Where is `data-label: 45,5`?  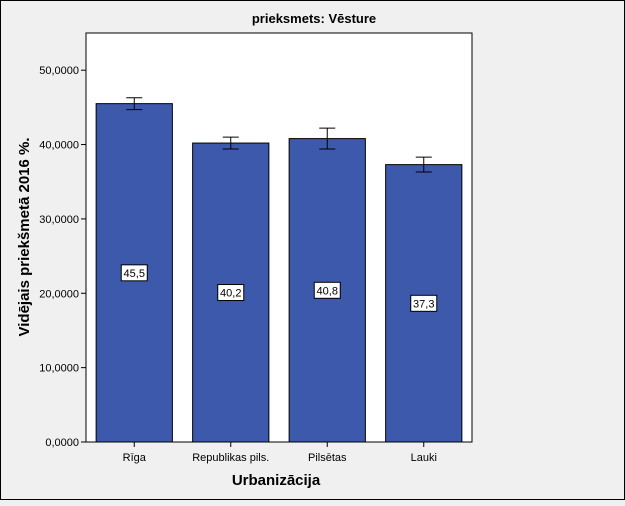 data-label: 45,5 is located at coordinates (134, 274).